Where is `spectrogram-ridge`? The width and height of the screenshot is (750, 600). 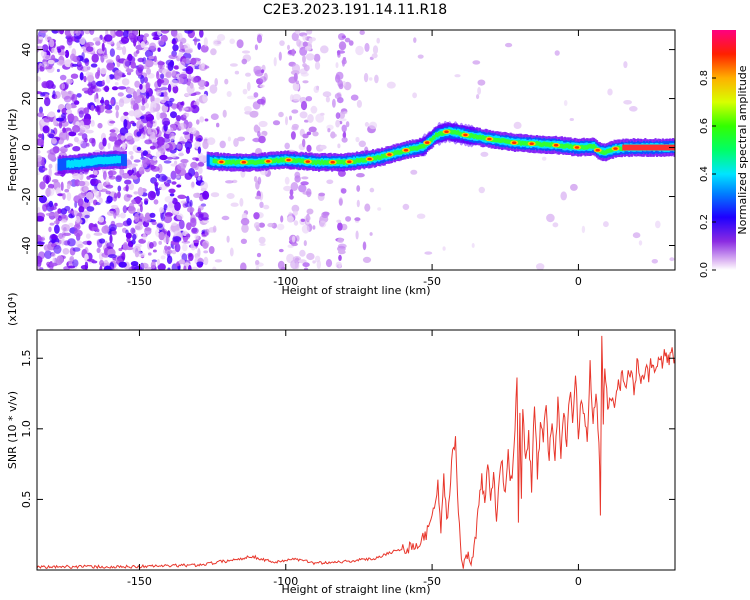
spectrogram-ridge is located at coordinates (366, 147).